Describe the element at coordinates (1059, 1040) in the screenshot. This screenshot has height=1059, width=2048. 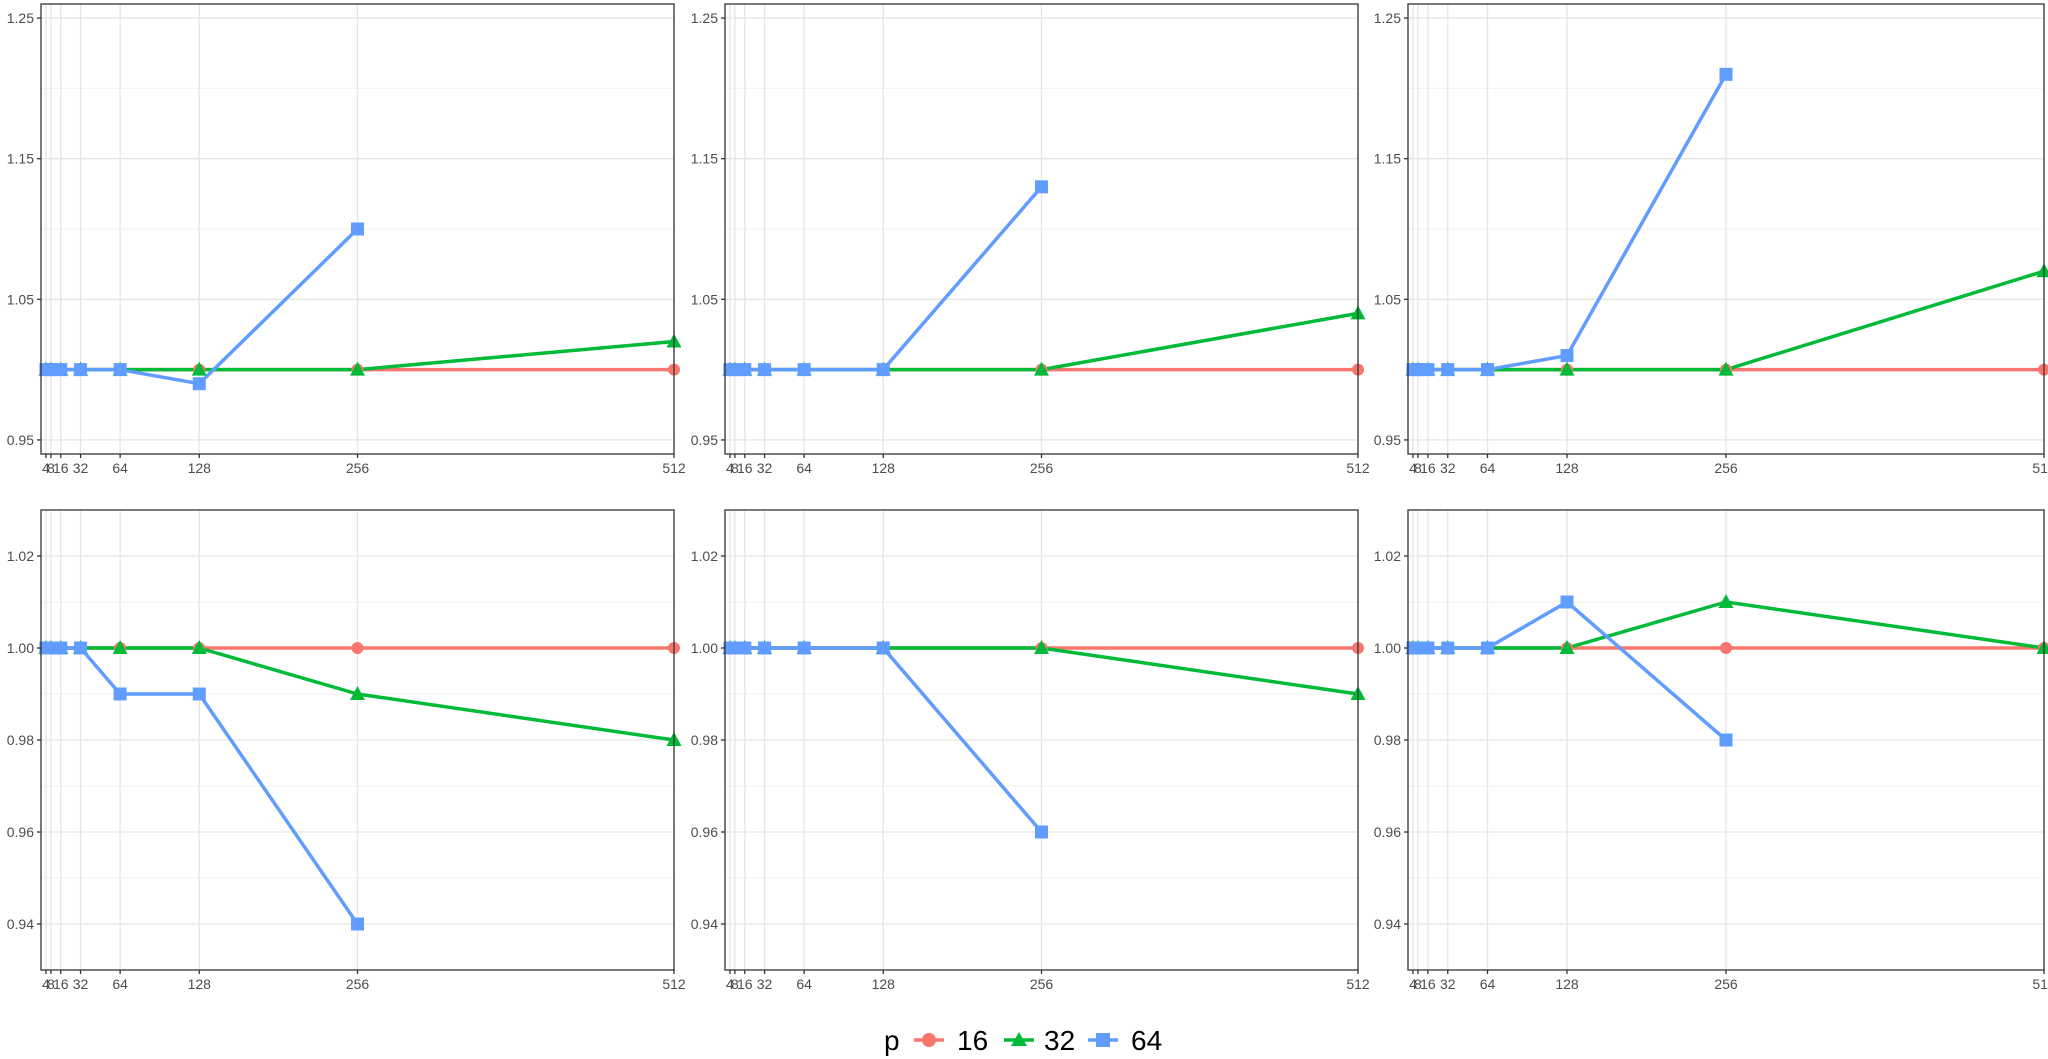
I see `legend-label-32: 32` at that location.